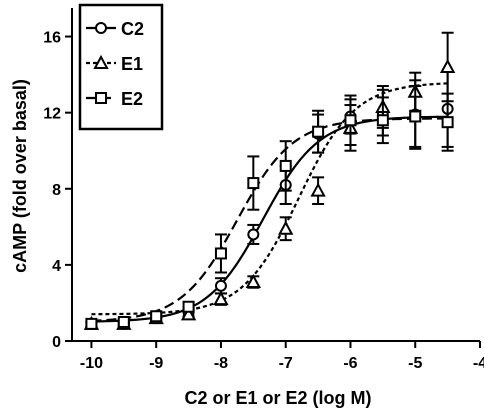  What do you see at coordinates (132, 29) in the screenshot?
I see `legend-label-c2: C2` at bounding box center [132, 29].